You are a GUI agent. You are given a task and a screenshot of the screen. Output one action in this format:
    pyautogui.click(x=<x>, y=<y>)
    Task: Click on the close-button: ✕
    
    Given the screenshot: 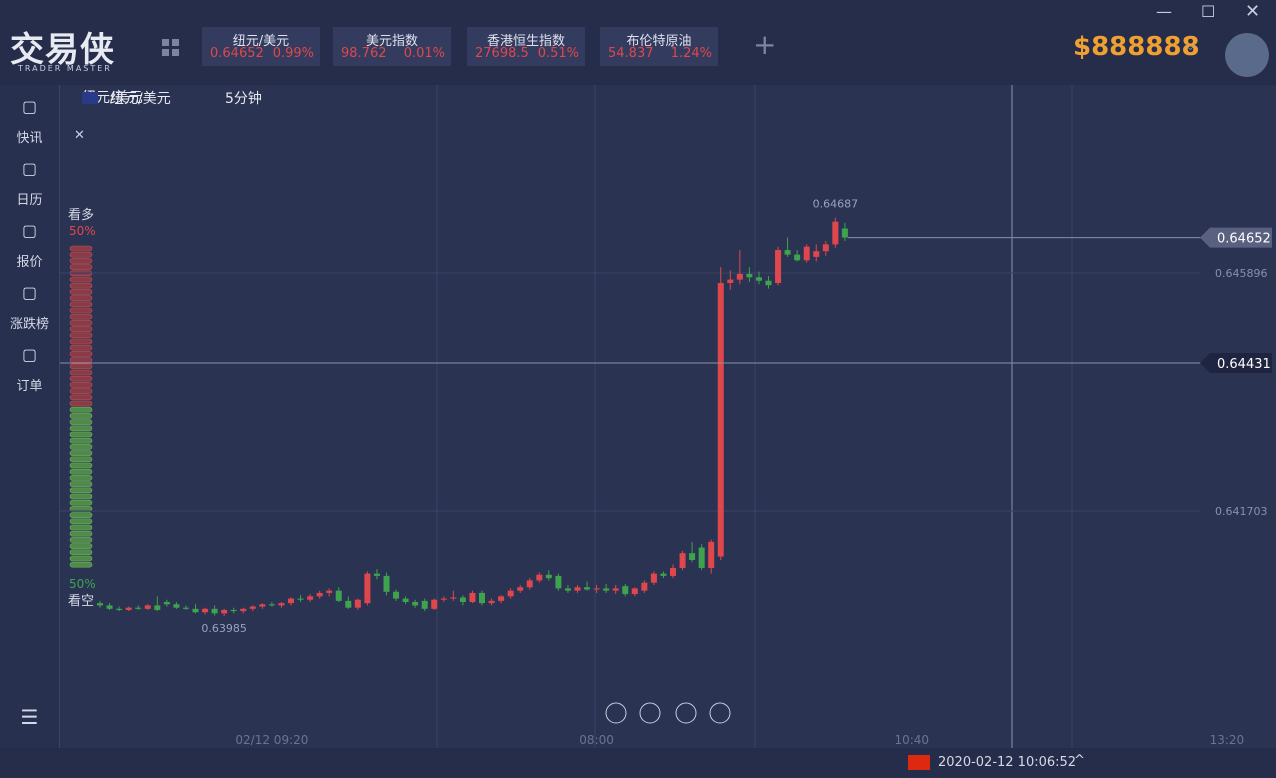 What is the action you would take?
    pyautogui.click(x=1253, y=11)
    